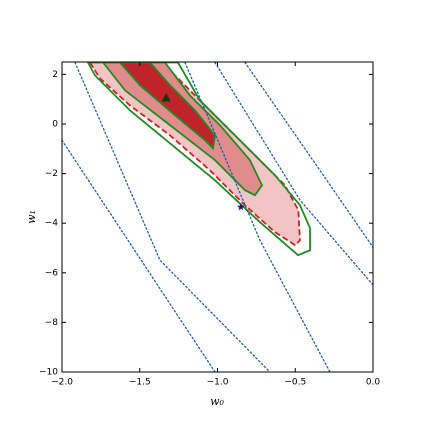 This screenshot has width=436, height=440. What do you see at coordinates (52, 323) in the screenshot?
I see `y-tick-label: −8` at bounding box center [52, 323].